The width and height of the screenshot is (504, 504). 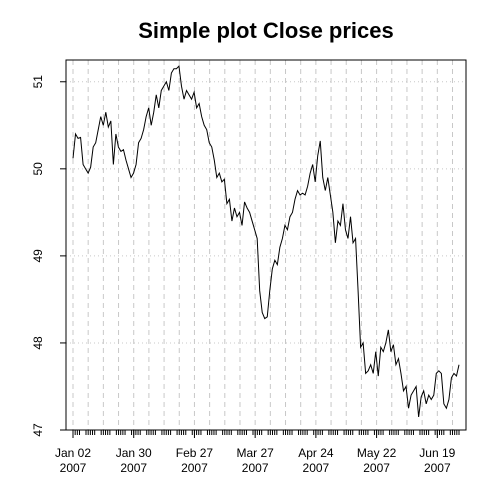 What do you see at coordinates (377, 453) in the screenshot?
I see `x-tick-label-5: May 22` at bounding box center [377, 453].